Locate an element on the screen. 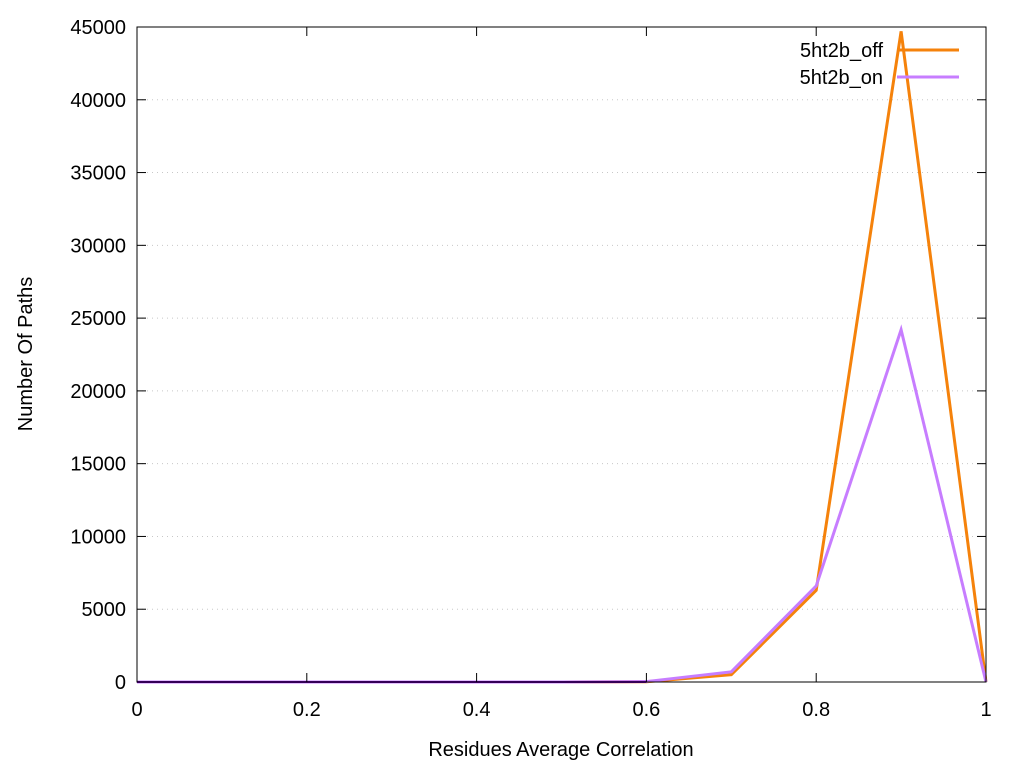 The height and width of the screenshot is (768, 1024). legend-label-5ht2b_on: 5ht2b_on is located at coordinates (841, 78).